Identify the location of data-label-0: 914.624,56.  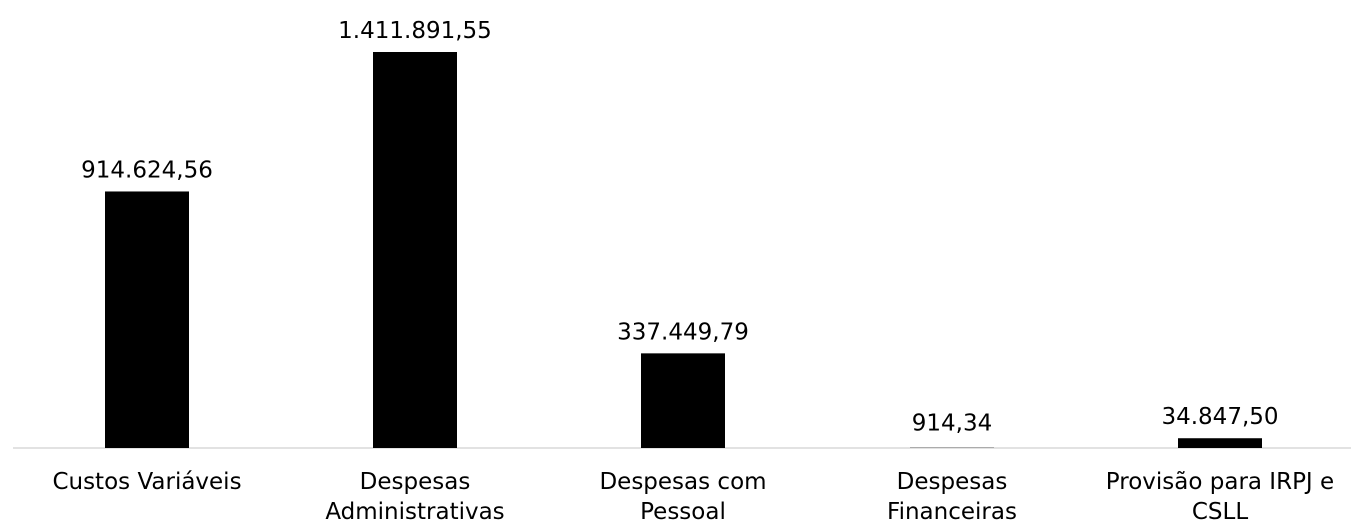
(147, 170).